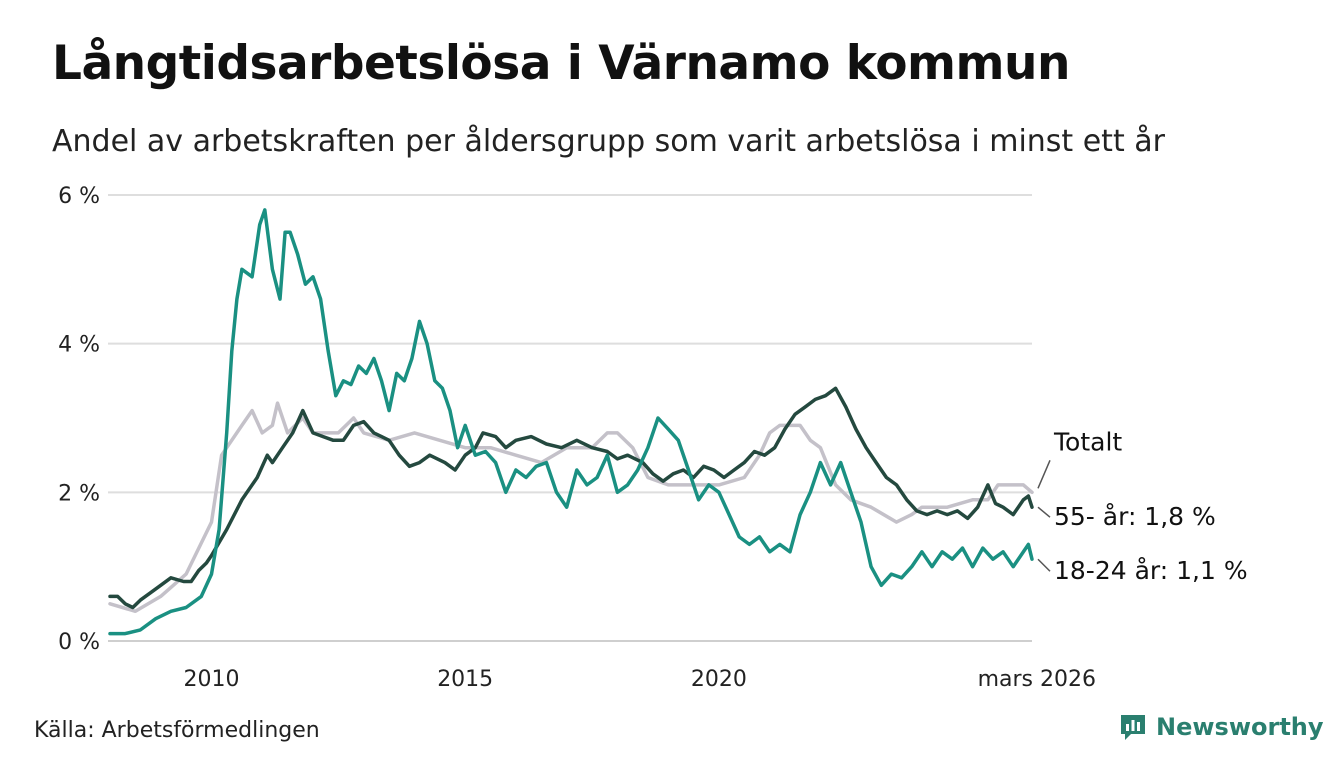 This screenshot has width=1340, height=780. Describe the element at coordinates (177, 730) in the screenshot. I see `source-note: Källa: Arbetsförmedlingen` at that location.